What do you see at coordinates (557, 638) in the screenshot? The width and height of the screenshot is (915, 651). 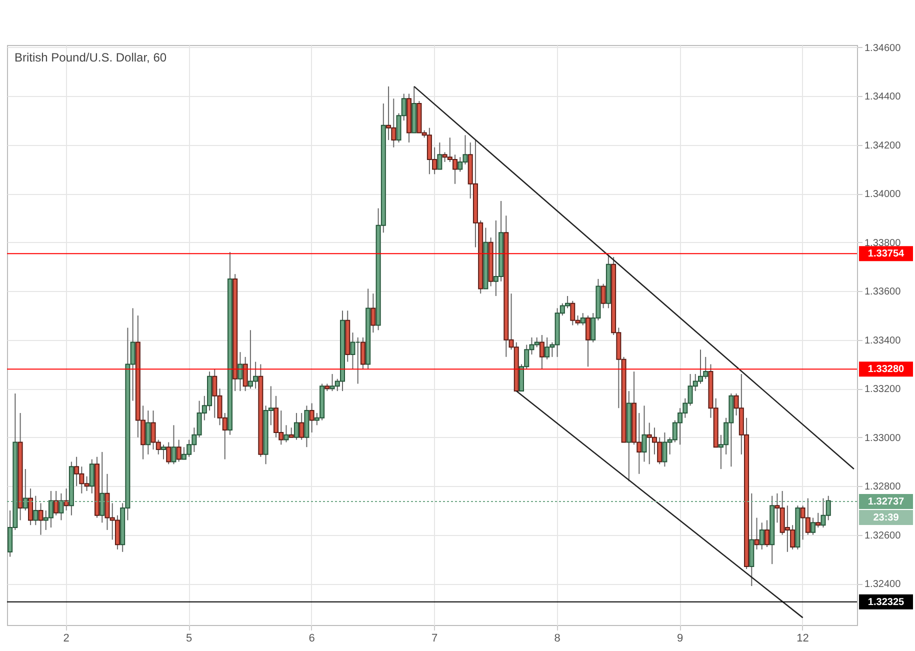 I see `x-tick-label: 8` at bounding box center [557, 638].